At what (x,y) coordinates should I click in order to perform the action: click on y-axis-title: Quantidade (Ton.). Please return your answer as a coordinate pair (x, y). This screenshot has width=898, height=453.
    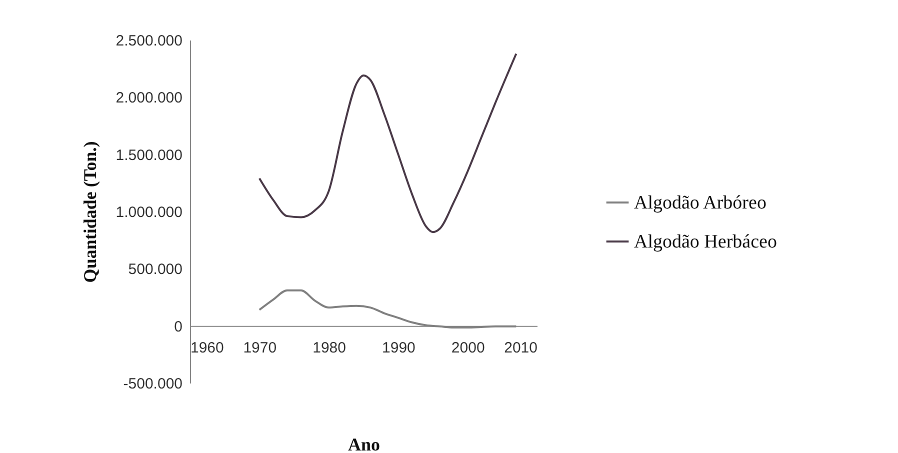
    Looking at the image, I should click on (90, 212).